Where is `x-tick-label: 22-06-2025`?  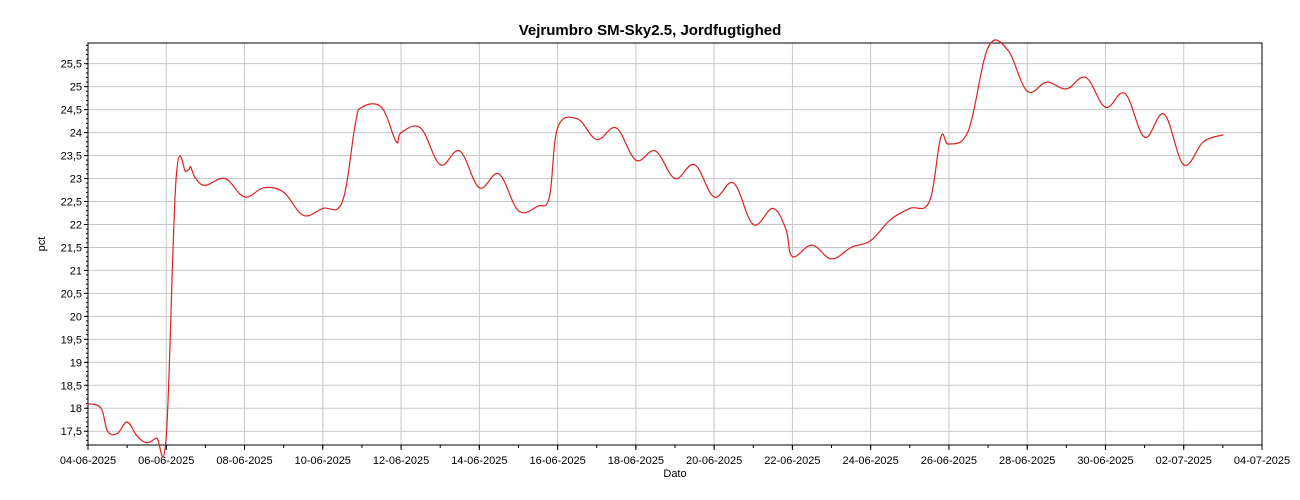
x-tick-label: 22-06-2025 is located at coordinates (792, 461).